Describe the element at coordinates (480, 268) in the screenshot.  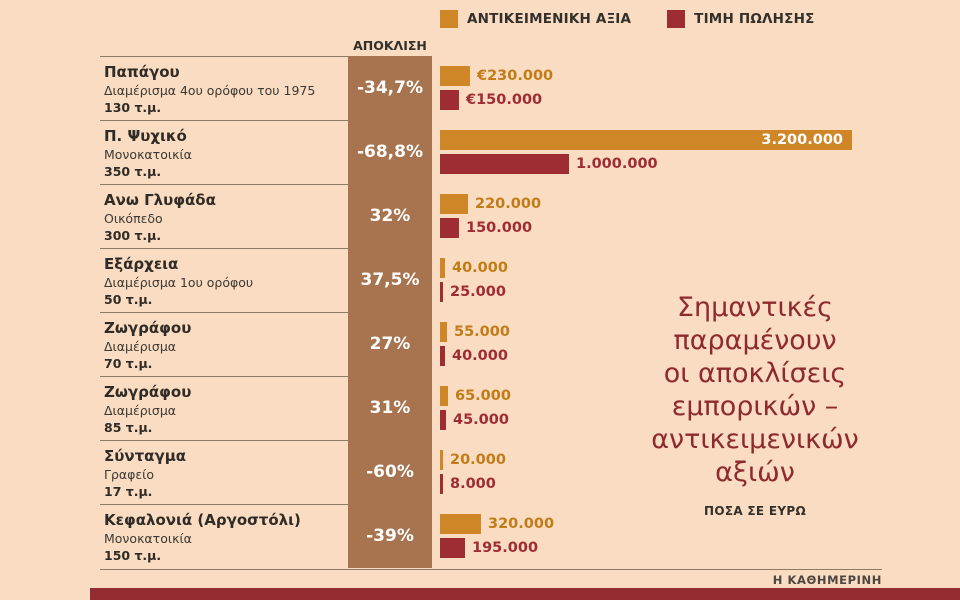
I see `objective-value-label: 40.000` at that location.